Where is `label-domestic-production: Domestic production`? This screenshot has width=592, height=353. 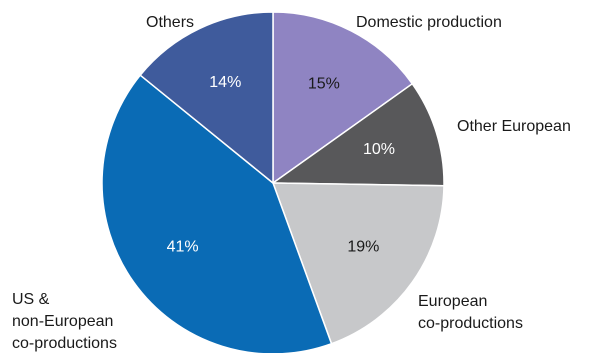 label-domestic-production: Domestic production is located at coordinates (429, 22).